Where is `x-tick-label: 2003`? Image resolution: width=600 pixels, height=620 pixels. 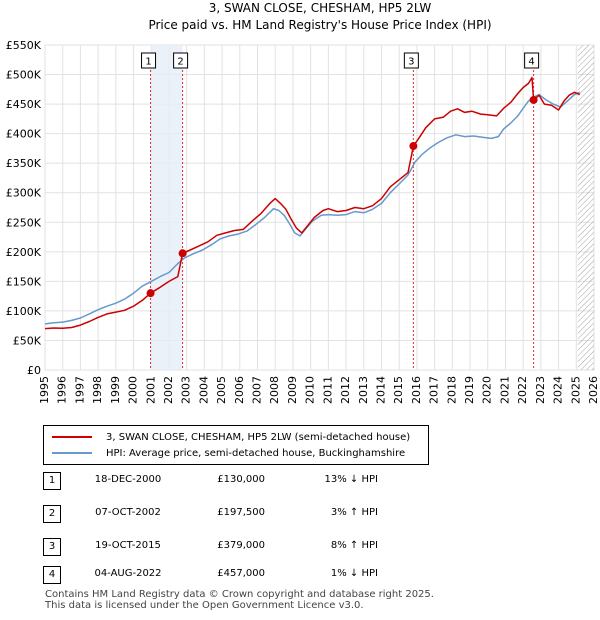 x-tick-label: 2003 is located at coordinates (186, 390).